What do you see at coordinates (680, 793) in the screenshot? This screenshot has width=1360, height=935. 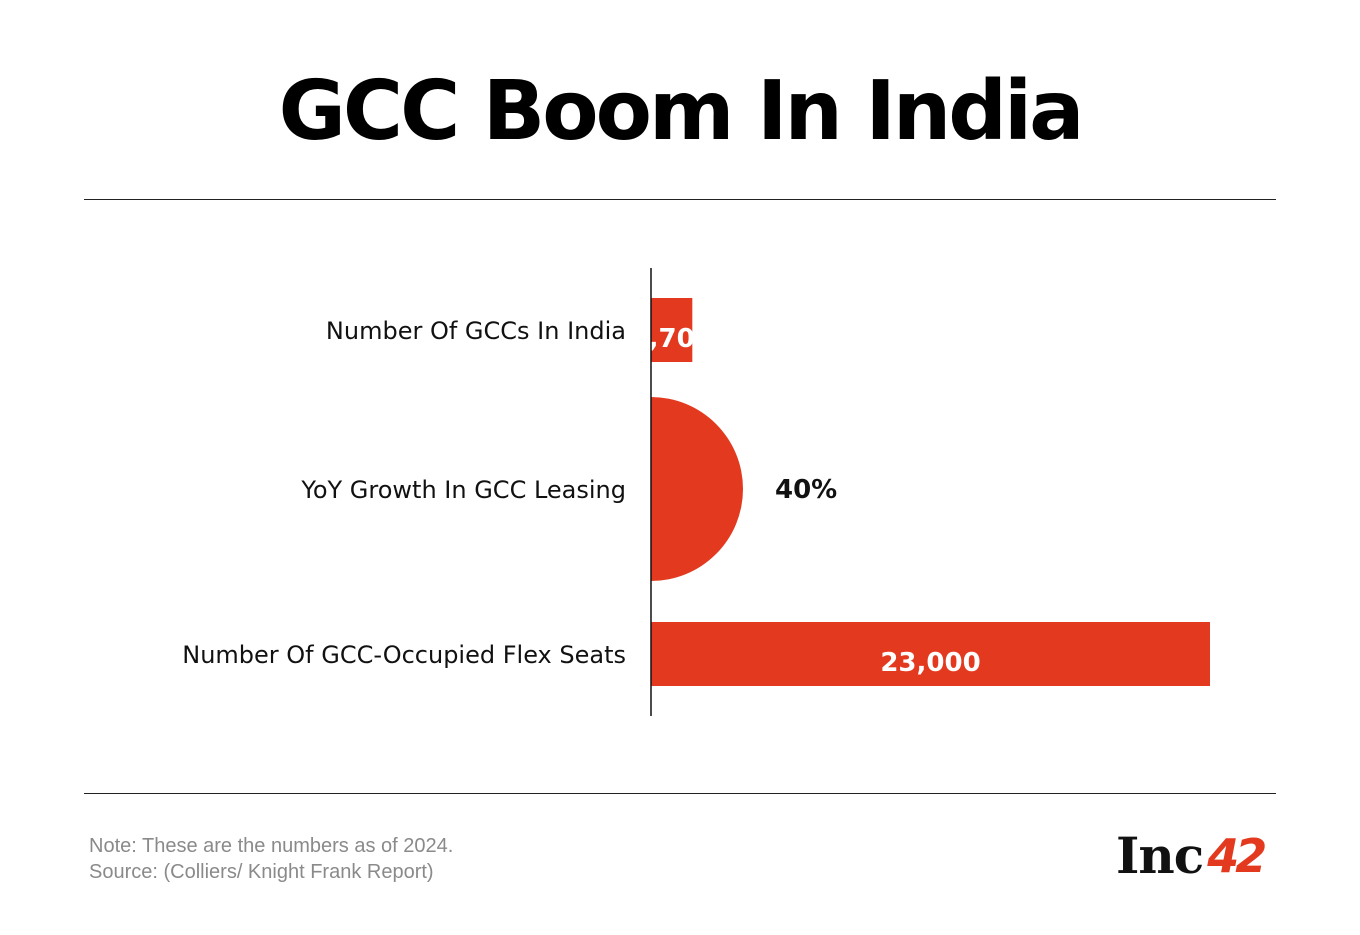 I see `bottom-divider` at bounding box center [680, 793].